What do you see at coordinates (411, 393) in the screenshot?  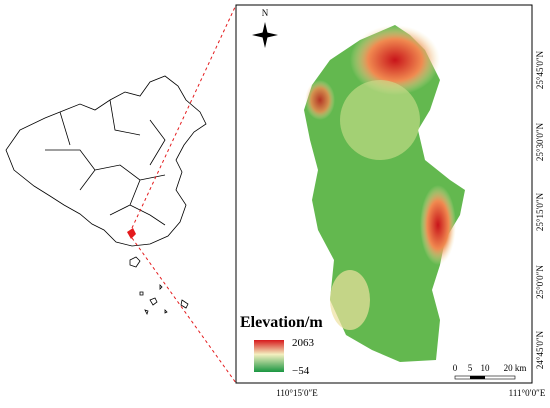 I see `longitude-labels: 110°15′0″E 111°0′0″E` at bounding box center [411, 393].